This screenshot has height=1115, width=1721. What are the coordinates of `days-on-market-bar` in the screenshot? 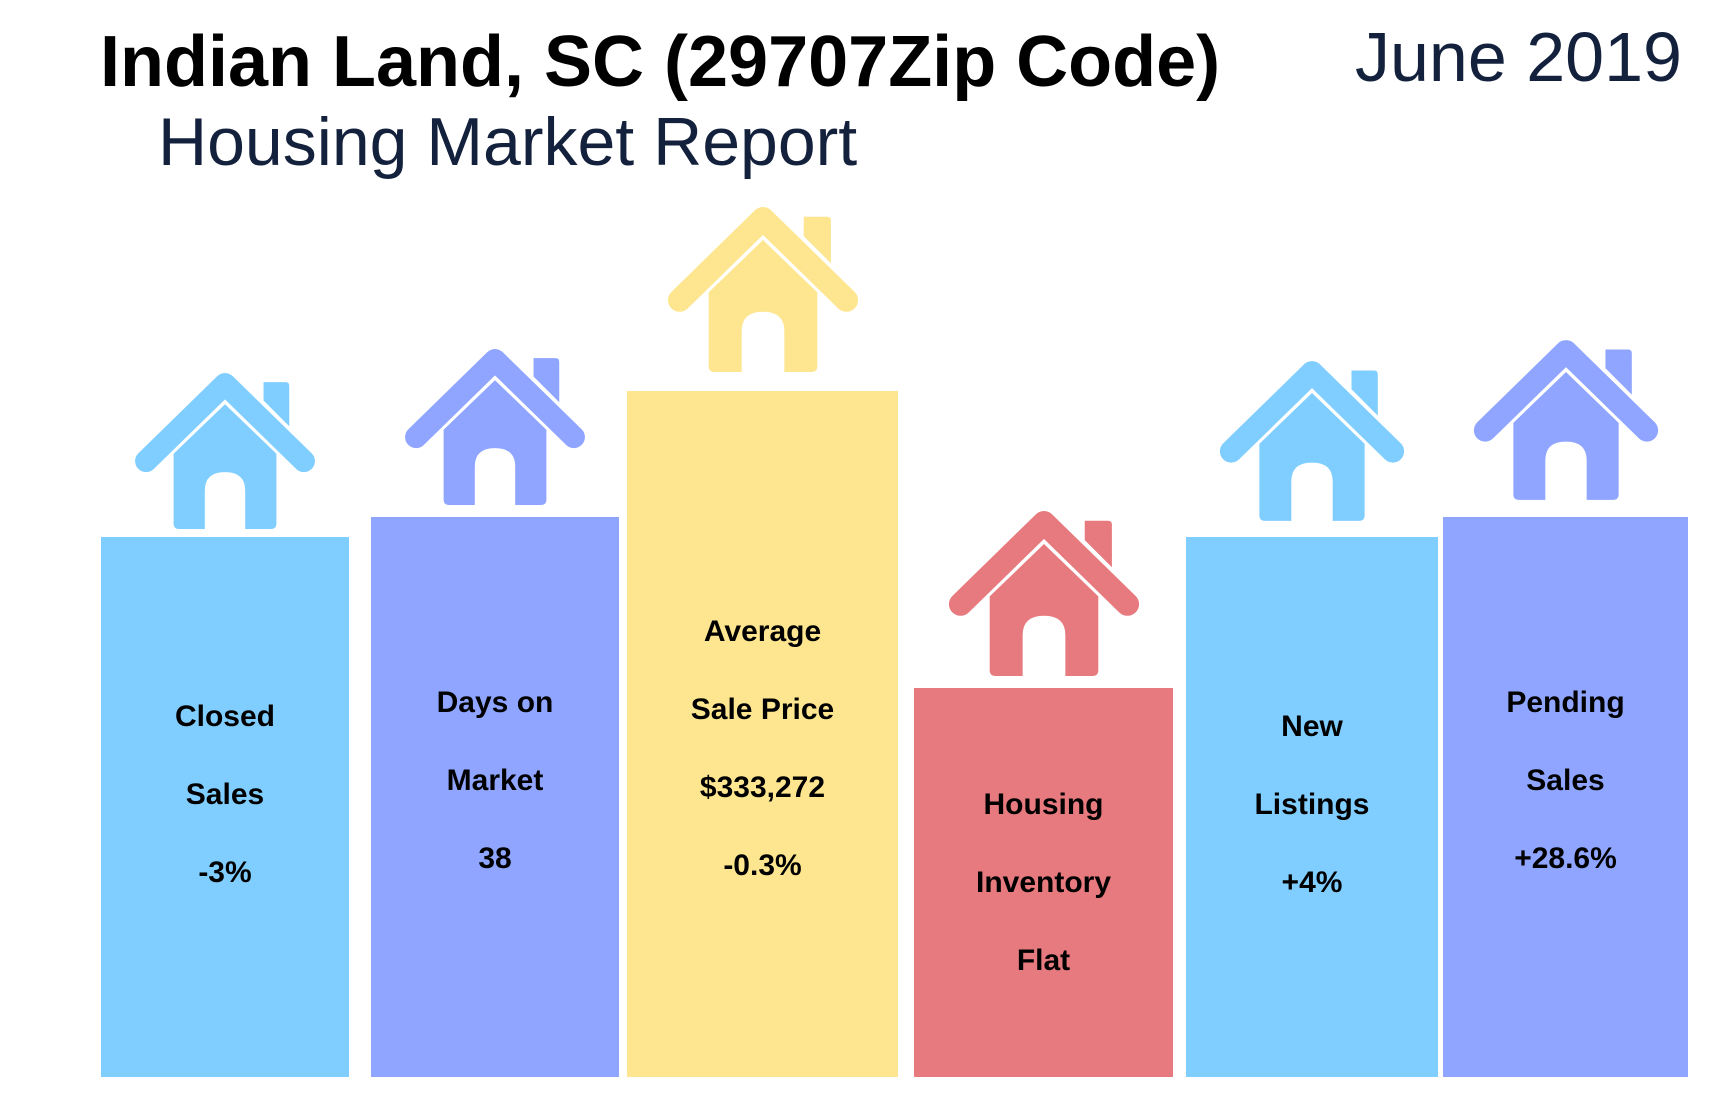 It's located at (495, 797).